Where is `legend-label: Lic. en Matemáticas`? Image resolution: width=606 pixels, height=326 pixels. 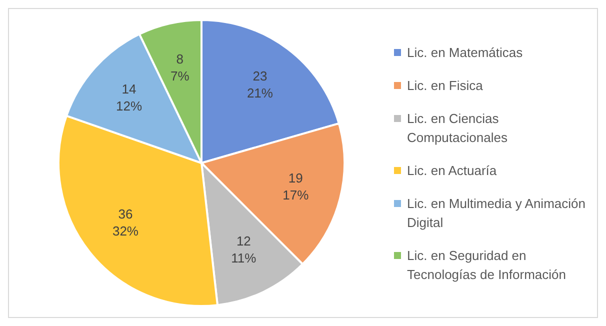 legend-label: Lic. en Matemáticas is located at coordinates (465, 53).